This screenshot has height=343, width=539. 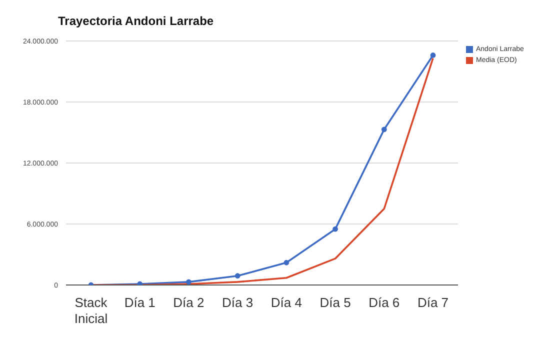 I want to click on chart-title: Trayectoria Andoni Larrabe, so click(x=136, y=21).